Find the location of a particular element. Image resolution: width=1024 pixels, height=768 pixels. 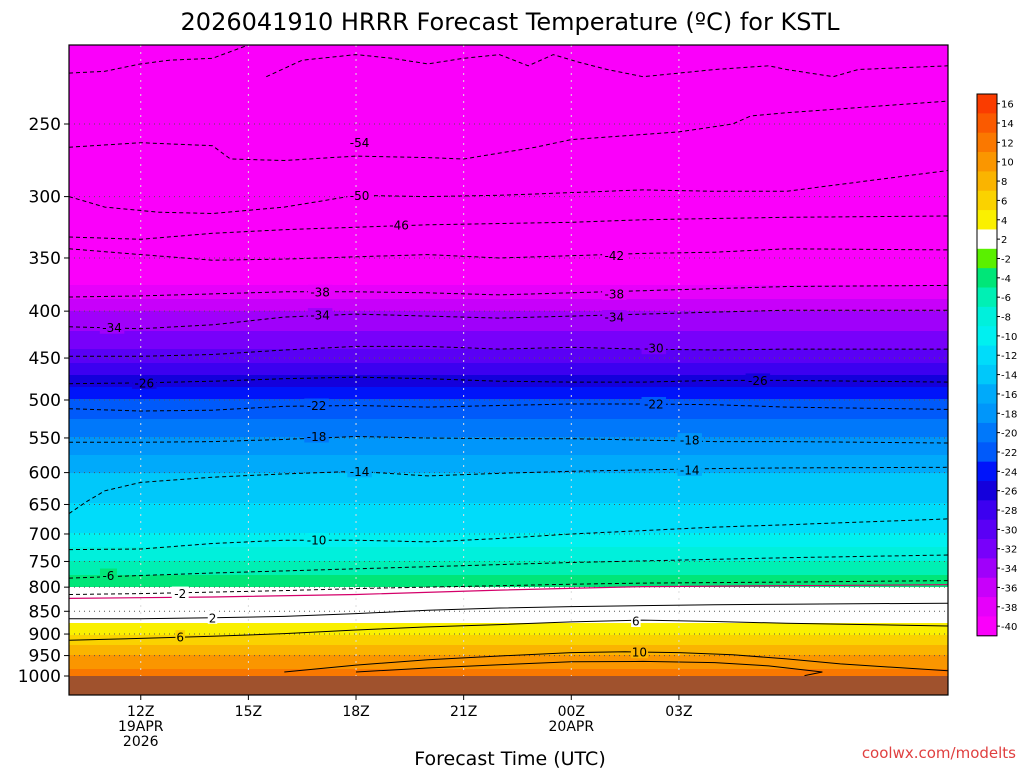

y-tick-label: 900 is located at coordinates (45, 635).